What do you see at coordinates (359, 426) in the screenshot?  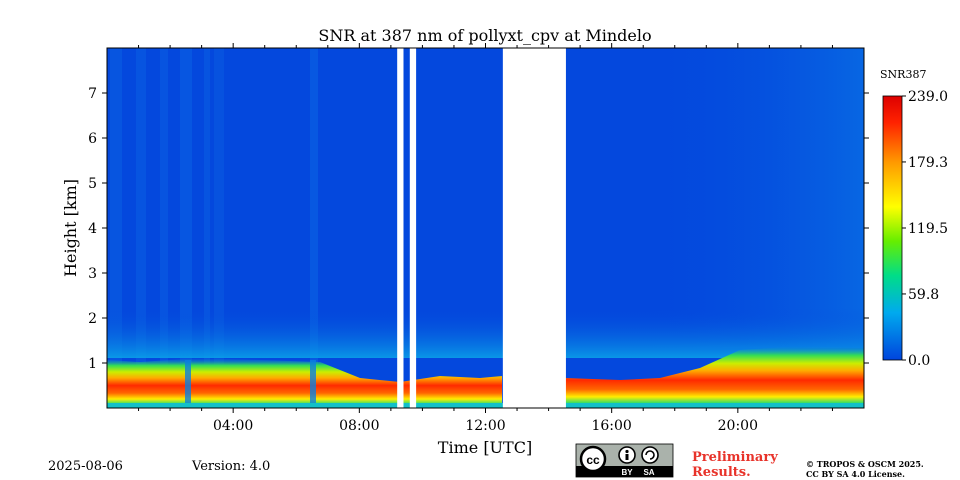 I see `x-tick-label: 08:00` at bounding box center [359, 426].